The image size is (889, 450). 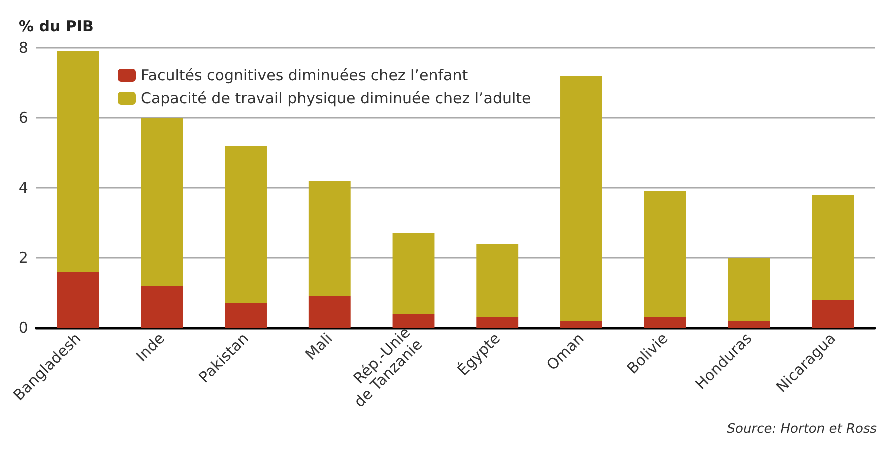 What do you see at coordinates (23, 48) in the screenshot?
I see `y-tick-label: 8` at bounding box center [23, 48].